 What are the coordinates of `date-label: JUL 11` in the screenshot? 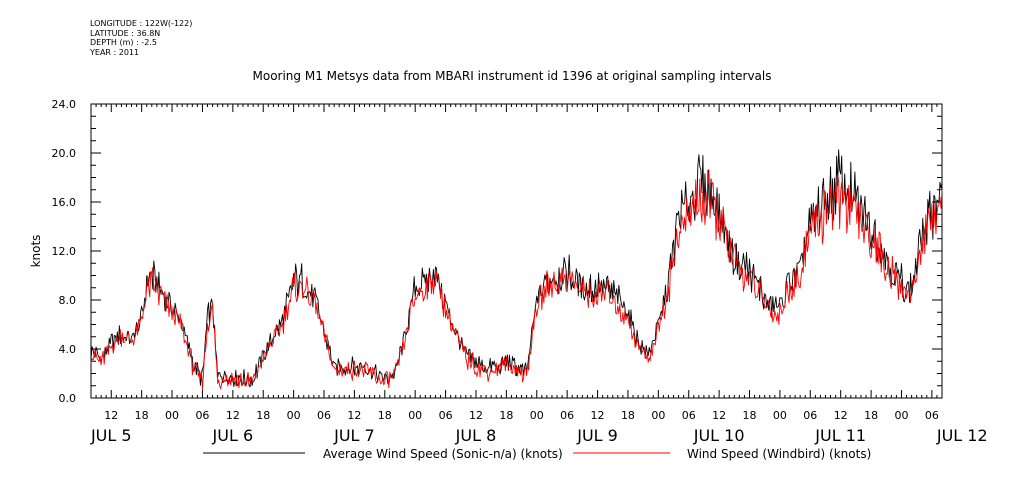 It's located at (840, 435).